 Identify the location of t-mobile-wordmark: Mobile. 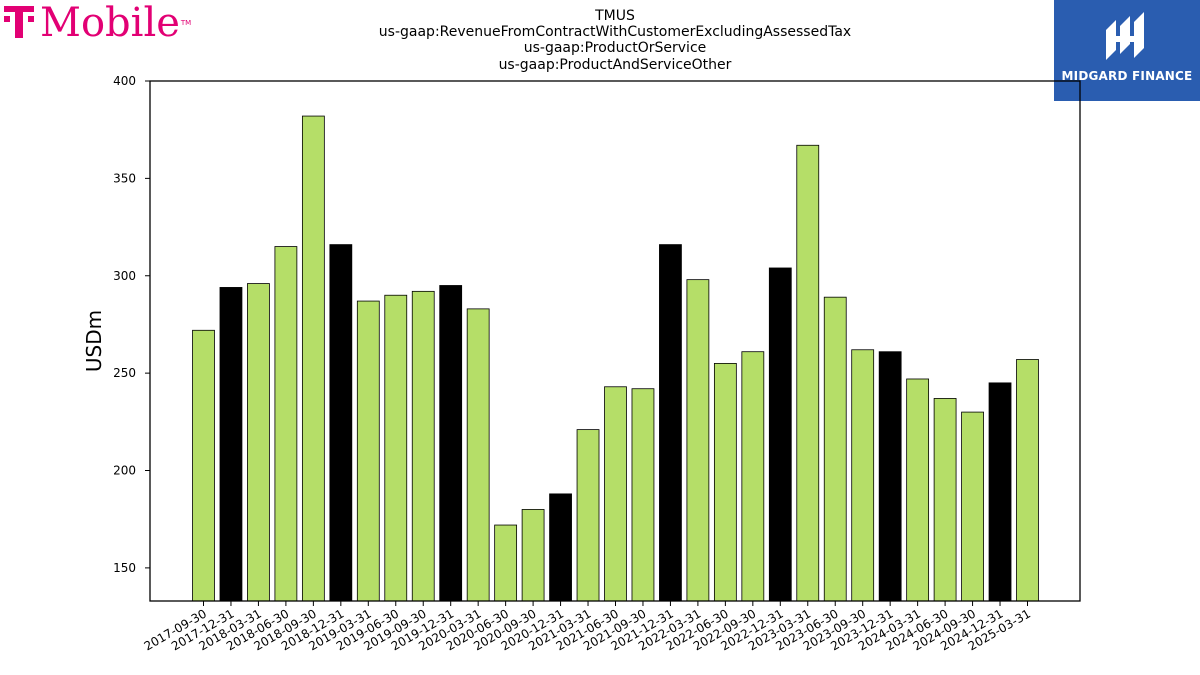
(110, 23).